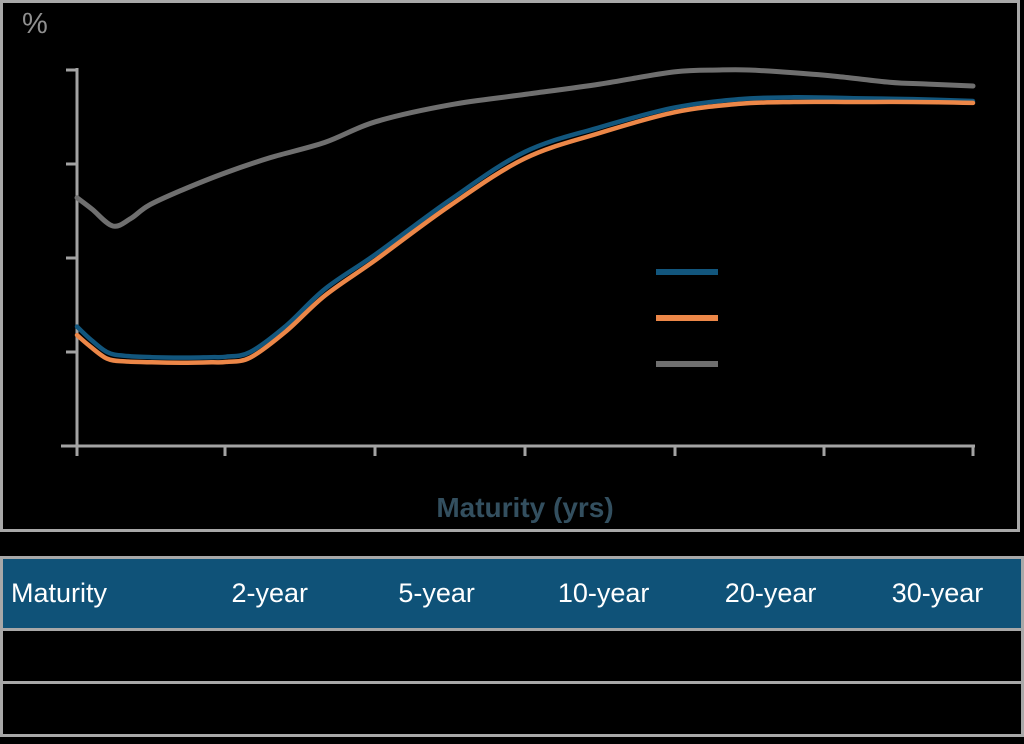 This screenshot has height=744, width=1024. Describe the element at coordinates (525, 507) in the screenshot. I see `x-axis-title: Maturity (yrs)` at that location.